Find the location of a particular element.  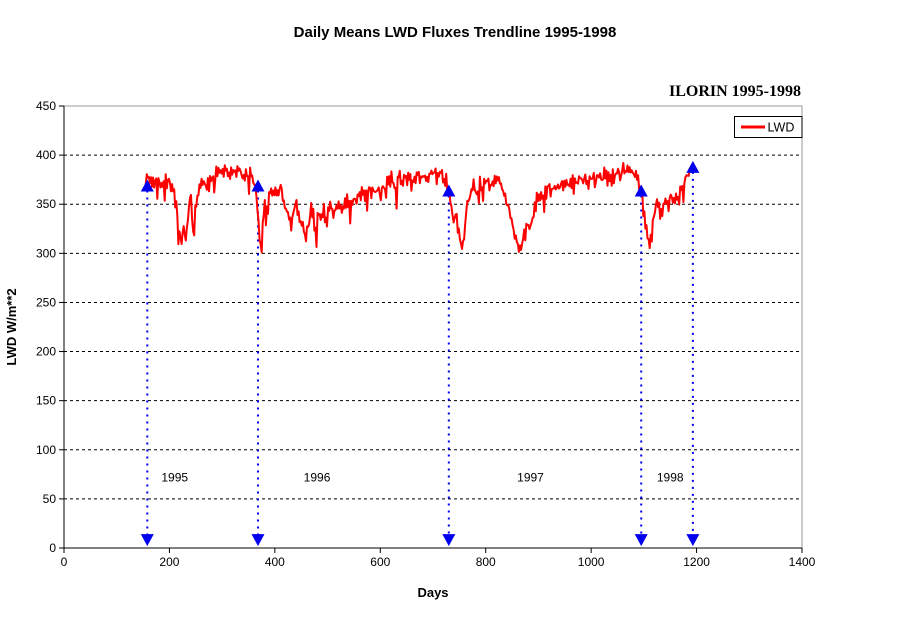

y-tick-label: 300 is located at coordinates (46, 253).